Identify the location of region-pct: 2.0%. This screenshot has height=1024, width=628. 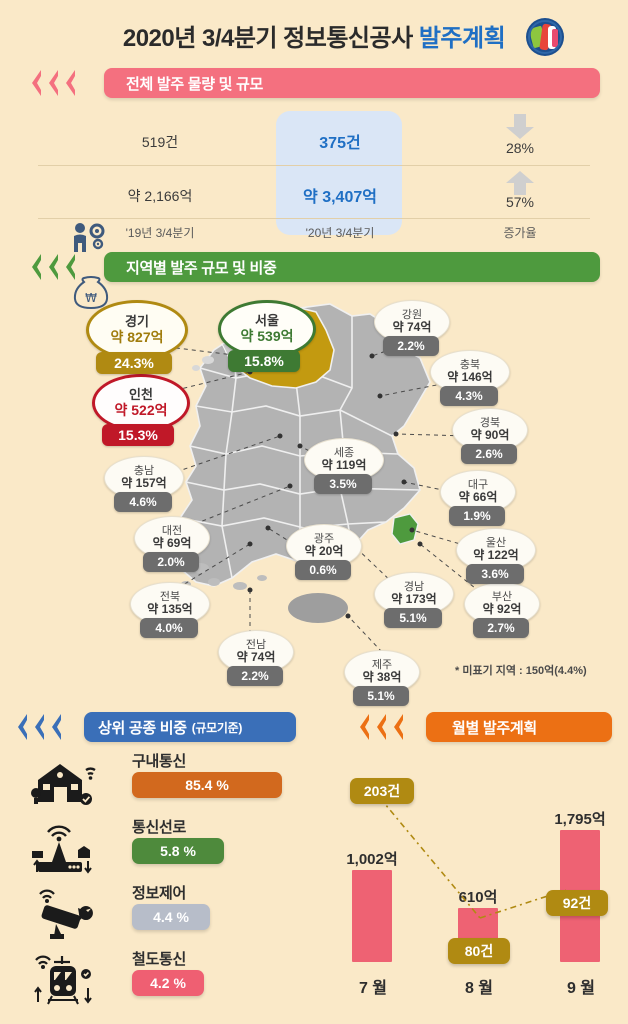
(171, 562).